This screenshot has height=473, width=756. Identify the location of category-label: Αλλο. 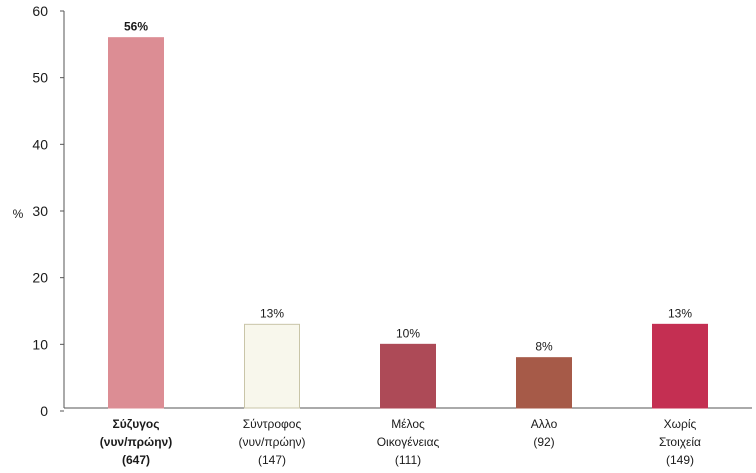
(544, 424).